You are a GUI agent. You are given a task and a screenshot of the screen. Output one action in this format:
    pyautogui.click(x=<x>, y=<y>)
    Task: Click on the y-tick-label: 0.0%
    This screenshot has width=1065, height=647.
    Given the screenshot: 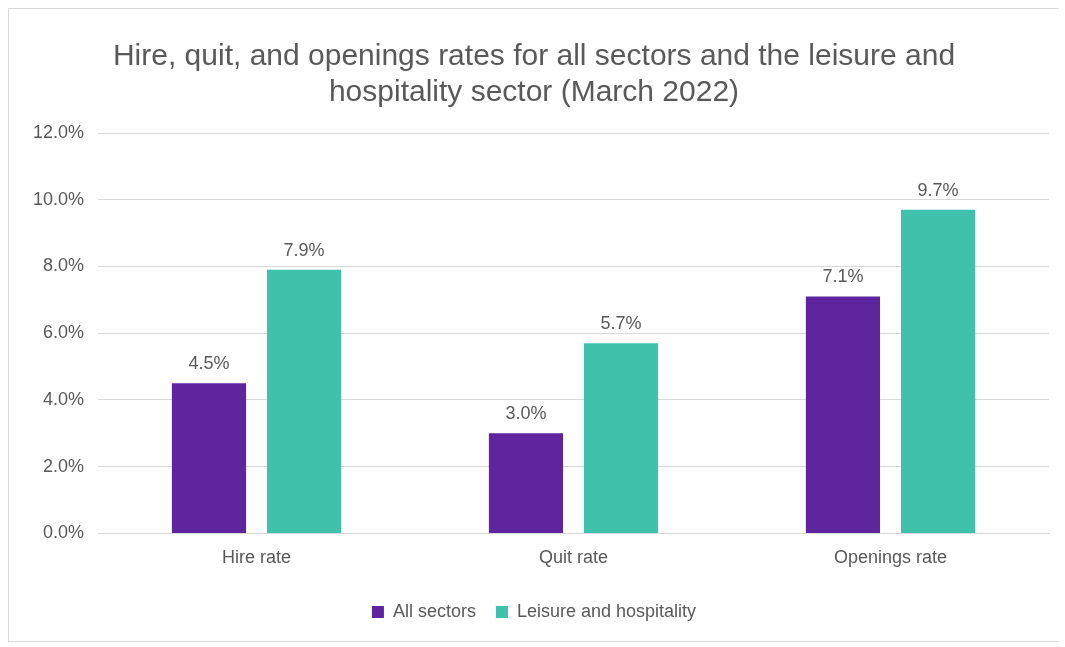 What is the action you would take?
    pyautogui.click(x=64, y=532)
    